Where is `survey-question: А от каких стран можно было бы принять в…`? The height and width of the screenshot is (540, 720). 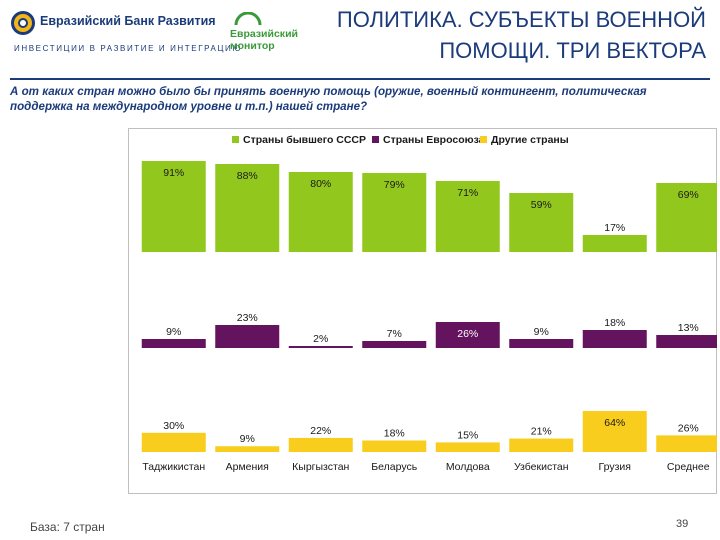 survey-question: А от каких стран можно было бы принять в… is located at coordinates (328, 99).